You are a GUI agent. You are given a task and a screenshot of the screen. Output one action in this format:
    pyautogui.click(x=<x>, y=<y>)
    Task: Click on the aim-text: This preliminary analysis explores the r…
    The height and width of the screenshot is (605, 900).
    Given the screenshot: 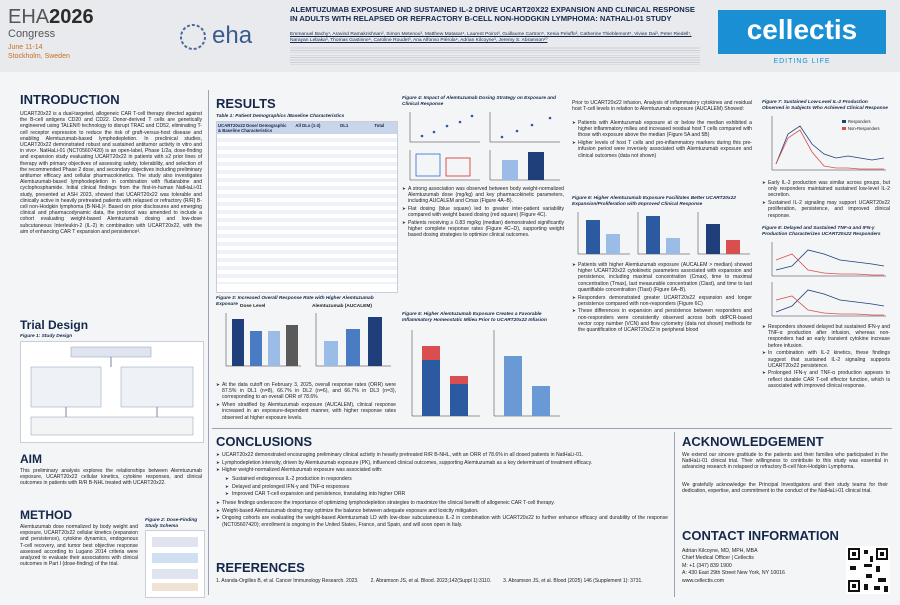 What is the action you would take?
    pyautogui.click(x=111, y=477)
    